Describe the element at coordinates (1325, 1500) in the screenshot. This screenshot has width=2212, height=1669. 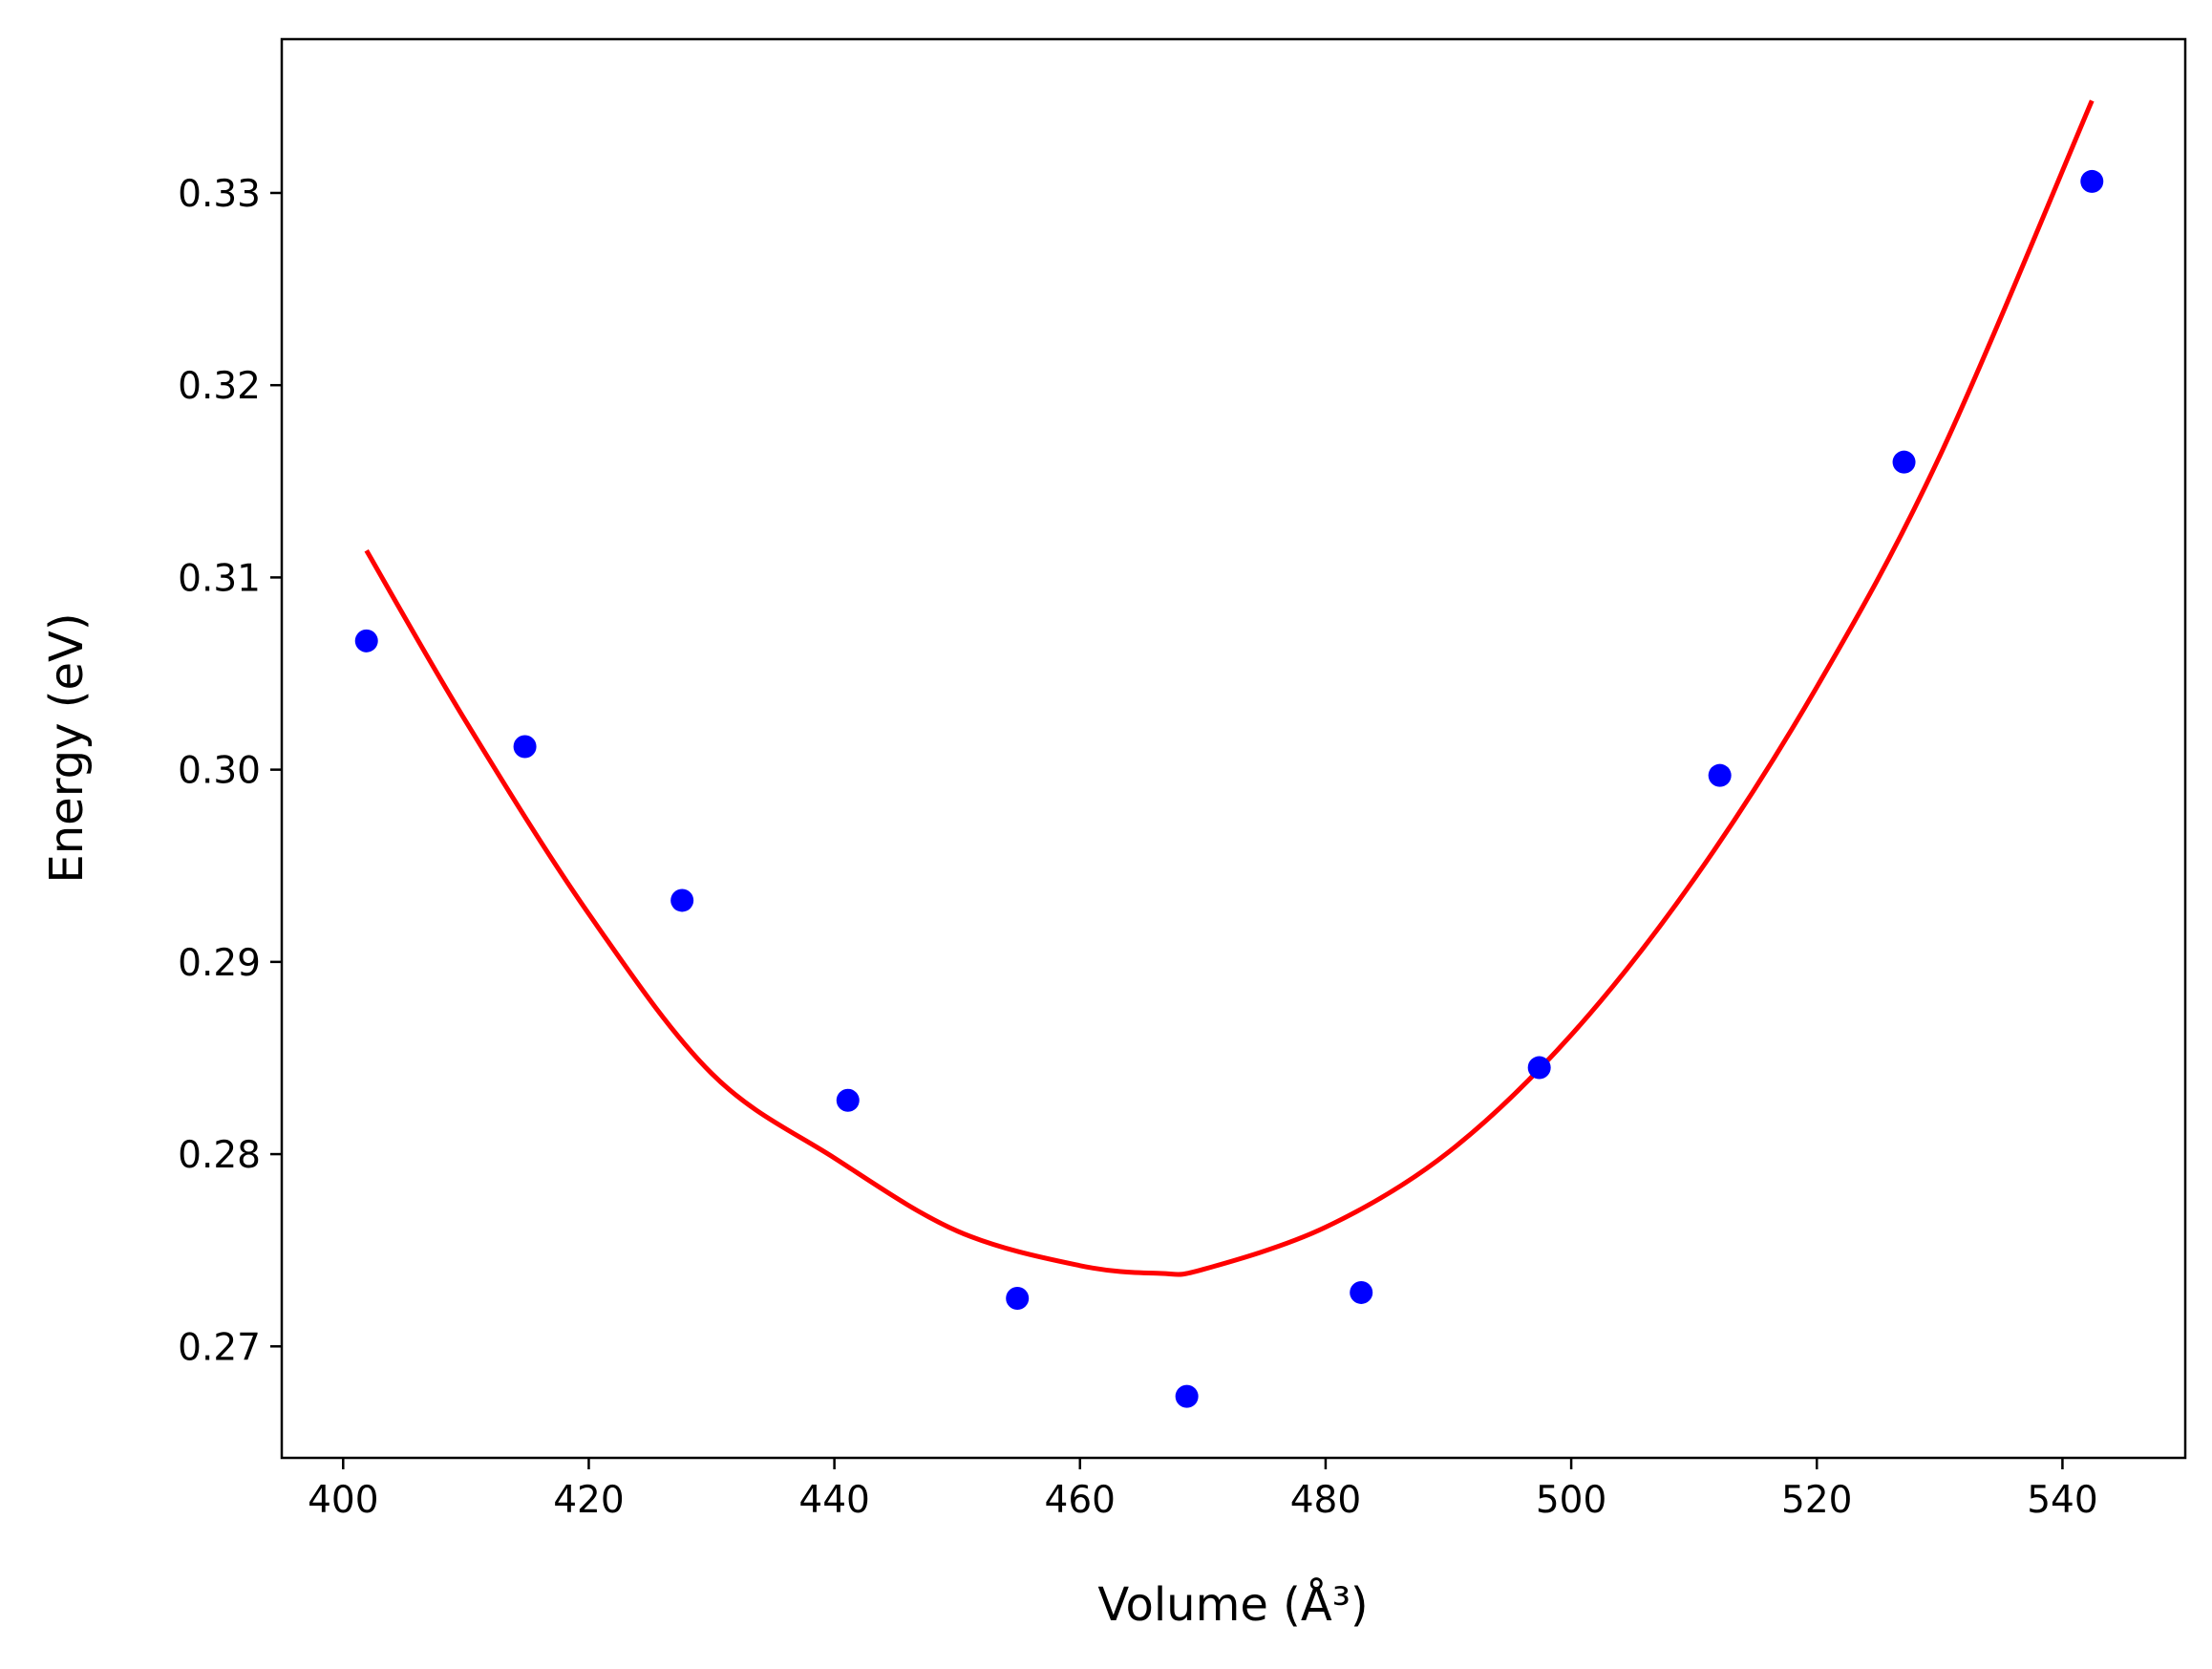
I see `x-tick-label: 480` at that location.